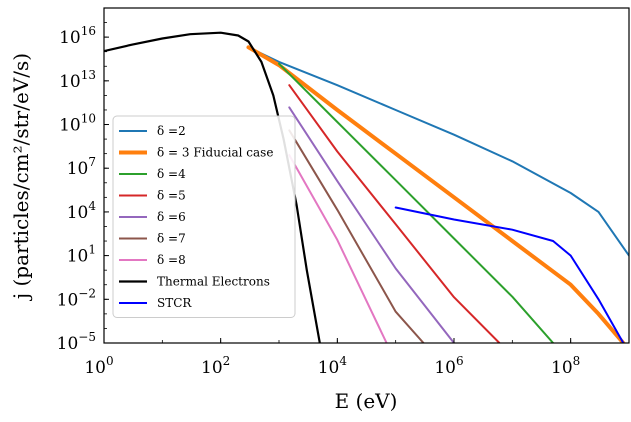  What do you see at coordinates (174, 303) in the screenshot?
I see `legend-label: STCR` at bounding box center [174, 303].